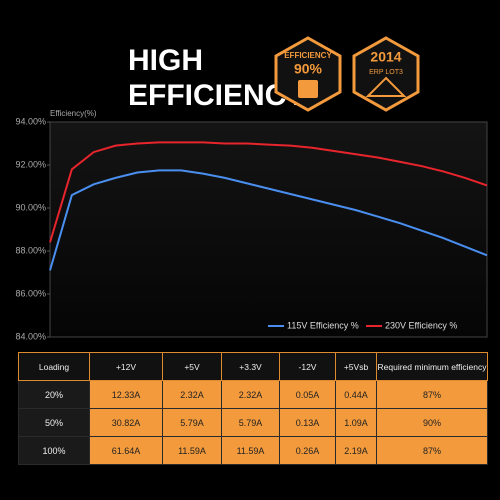 This screenshot has height=500, width=500. Describe the element at coordinates (165, 60) in the screenshot. I see `title-line: HIGH` at that location.